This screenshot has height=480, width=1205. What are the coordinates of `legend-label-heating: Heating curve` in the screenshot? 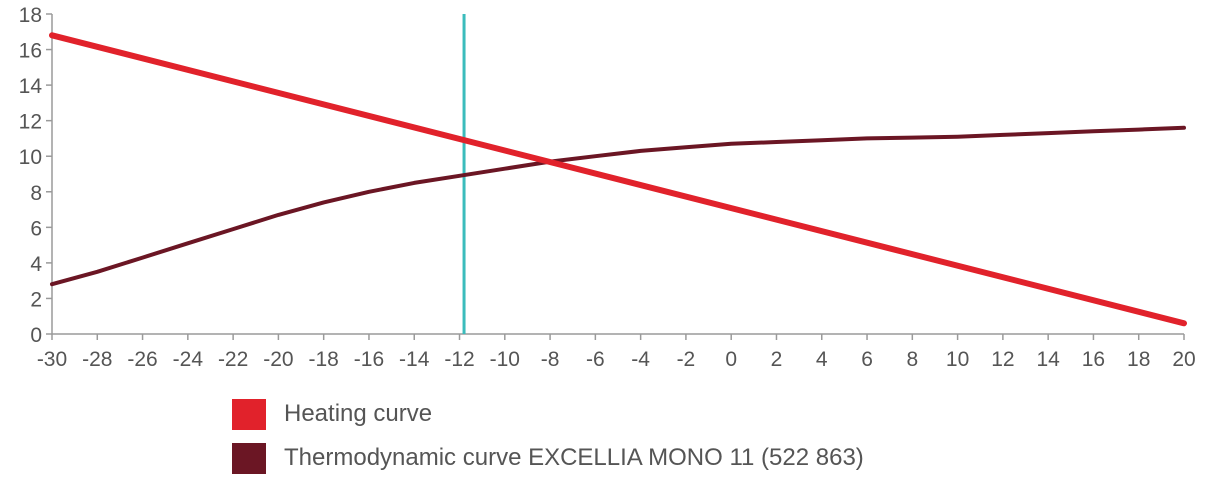 It's located at (358, 413).